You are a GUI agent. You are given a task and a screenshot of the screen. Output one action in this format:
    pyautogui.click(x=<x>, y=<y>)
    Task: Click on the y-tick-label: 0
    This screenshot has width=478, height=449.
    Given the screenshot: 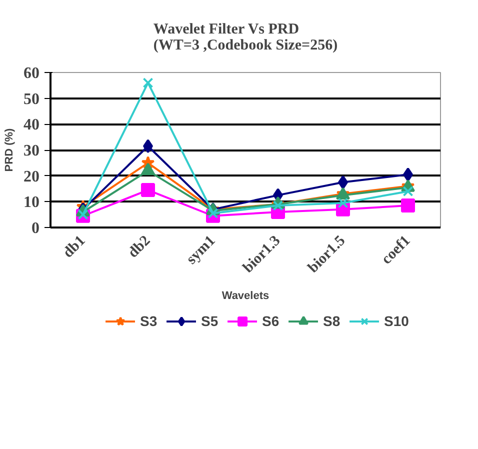 What is the action you would take?
    pyautogui.click(x=36, y=228)
    